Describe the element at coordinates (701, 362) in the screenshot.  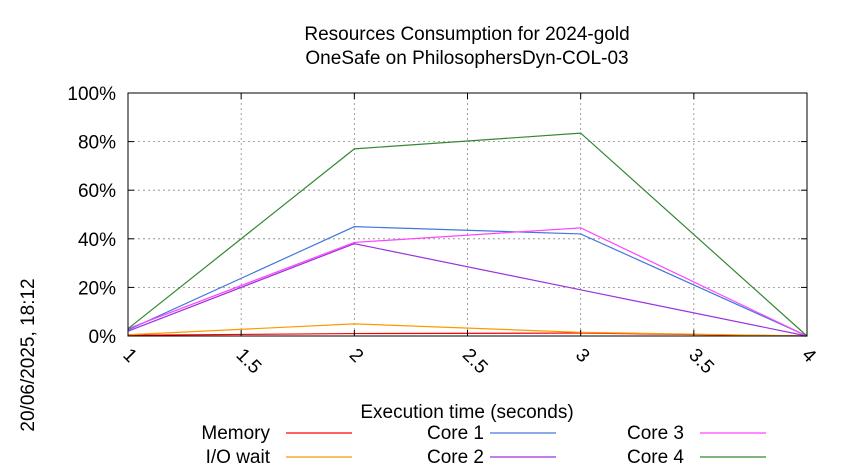
I see `x-tick-label: 3.5` at that location.